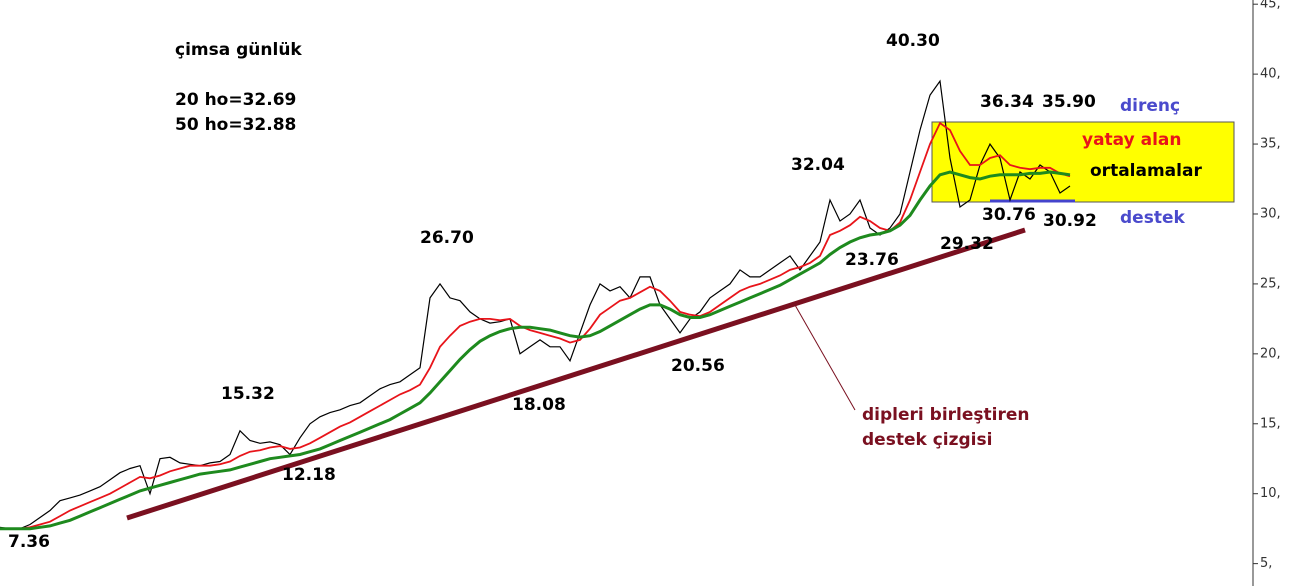 The width and height of the screenshot is (1308, 586). Describe the element at coordinates (1146, 171) in the screenshot. I see `annotation: ortalamalar` at that location.